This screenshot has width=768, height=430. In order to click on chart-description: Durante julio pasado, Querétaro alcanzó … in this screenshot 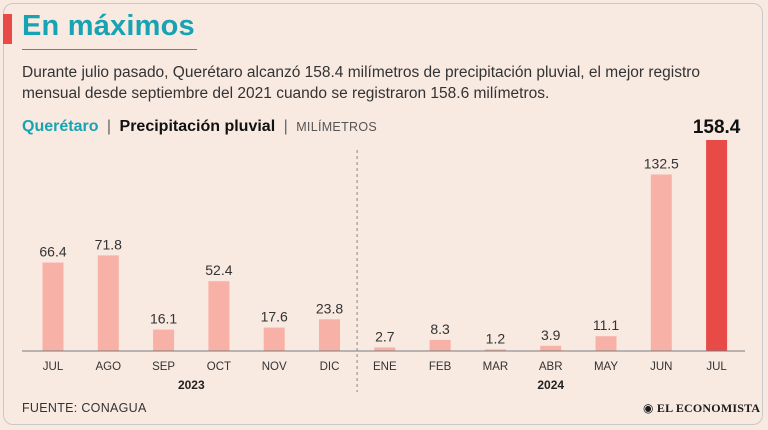, I will do `click(361, 83)`.